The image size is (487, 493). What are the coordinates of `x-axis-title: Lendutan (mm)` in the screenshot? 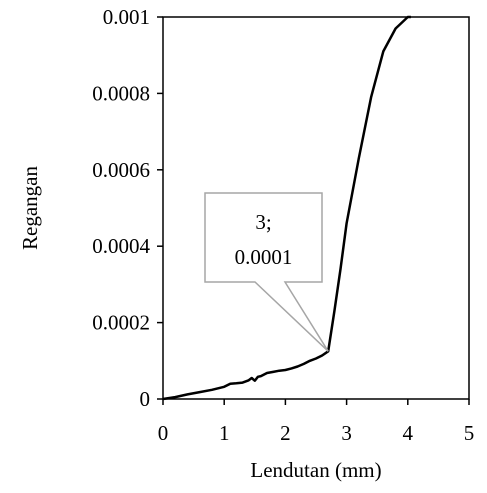 It's located at (315, 470).